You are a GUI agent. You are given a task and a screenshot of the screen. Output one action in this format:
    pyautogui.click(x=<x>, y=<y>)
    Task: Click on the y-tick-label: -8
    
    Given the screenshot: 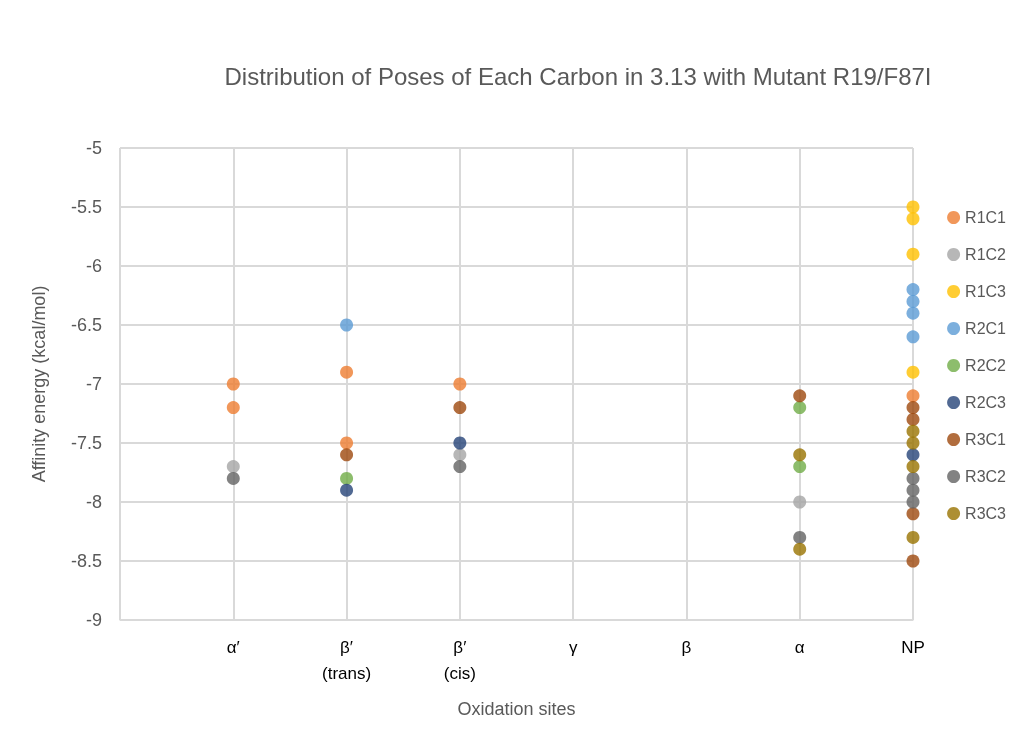 What is the action you would take?
    pyautogui.click(x=93, y=502)
    